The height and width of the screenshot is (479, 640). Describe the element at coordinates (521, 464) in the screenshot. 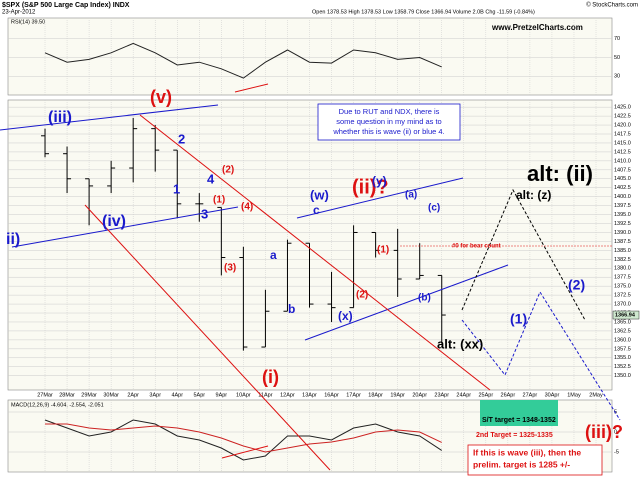

I see `message-line: prelim. target is 1285 +/-` at that location.